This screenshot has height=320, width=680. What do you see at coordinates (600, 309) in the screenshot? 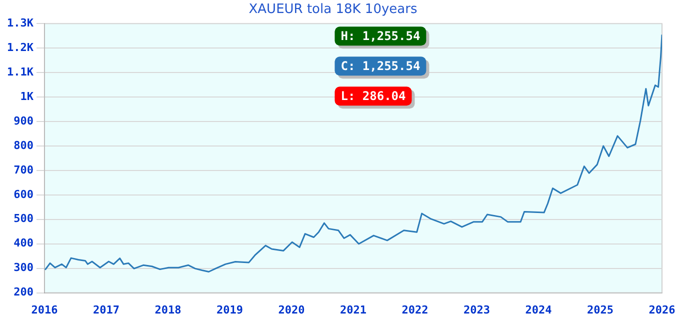
I see `x-tick-label: 2025` at bounding box center [600, 309].